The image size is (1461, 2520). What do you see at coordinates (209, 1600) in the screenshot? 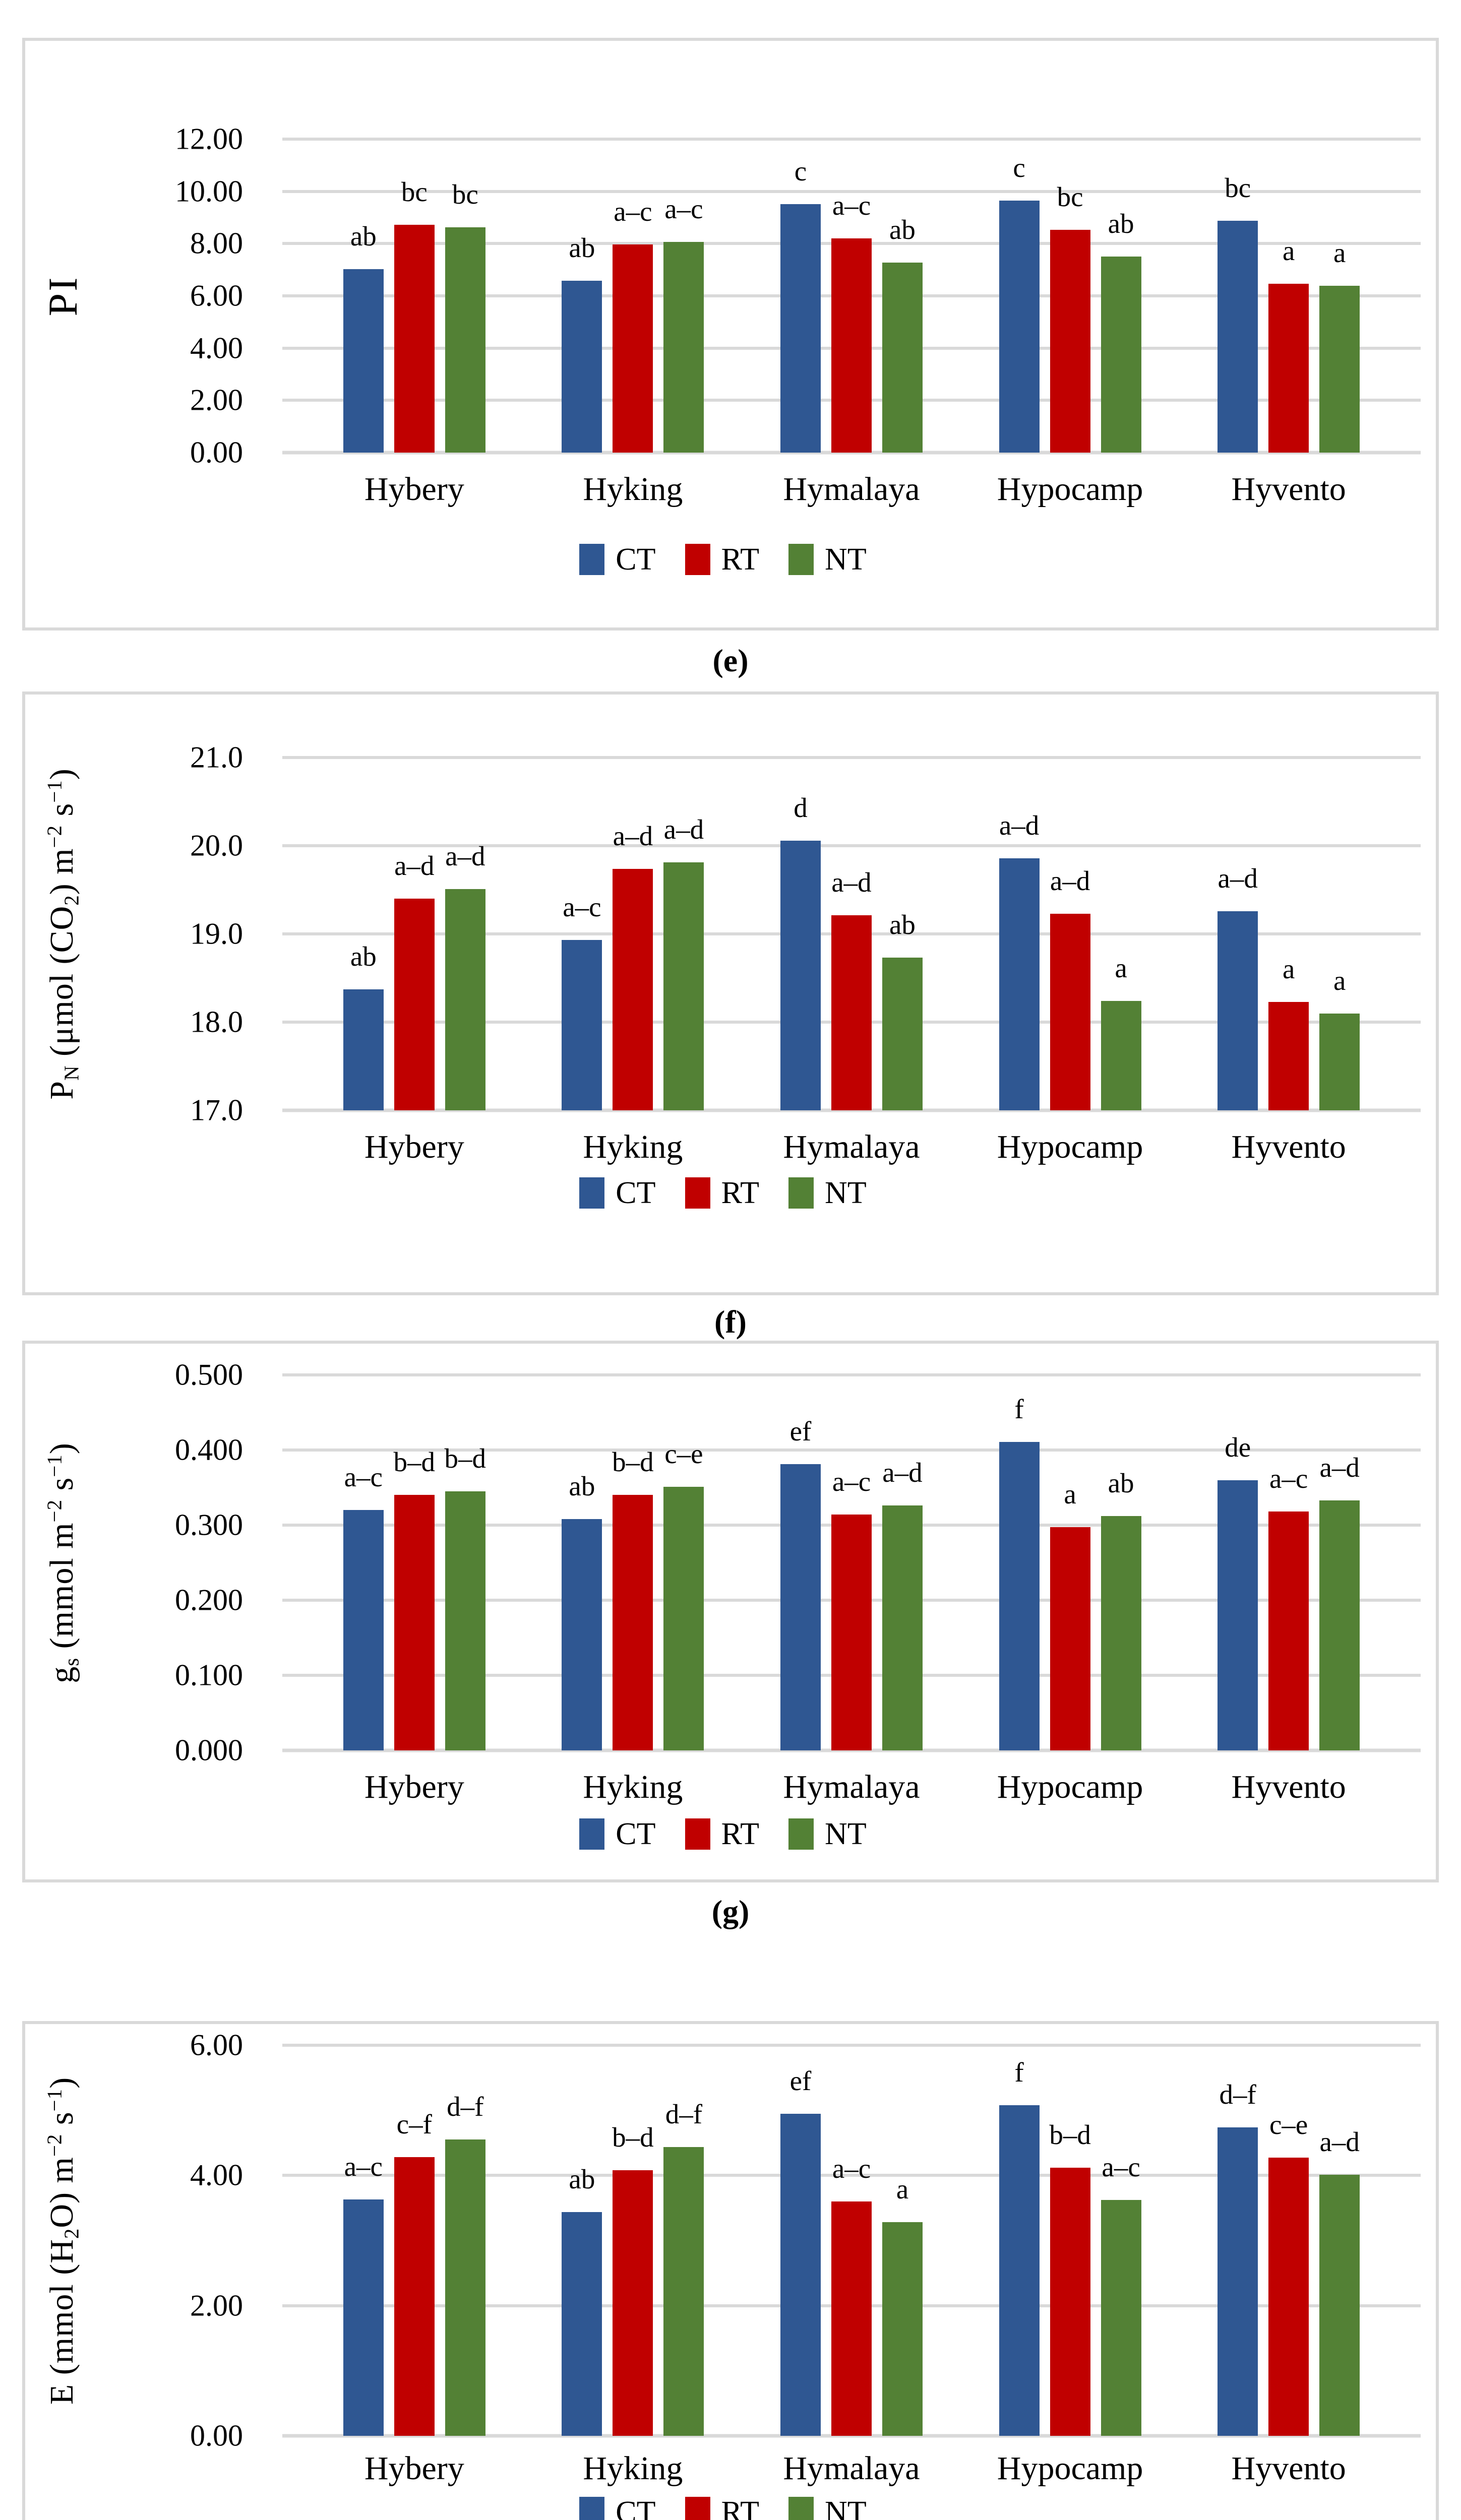
I see `y-tick-label: 0.200` at bounding box center [209, 1600].